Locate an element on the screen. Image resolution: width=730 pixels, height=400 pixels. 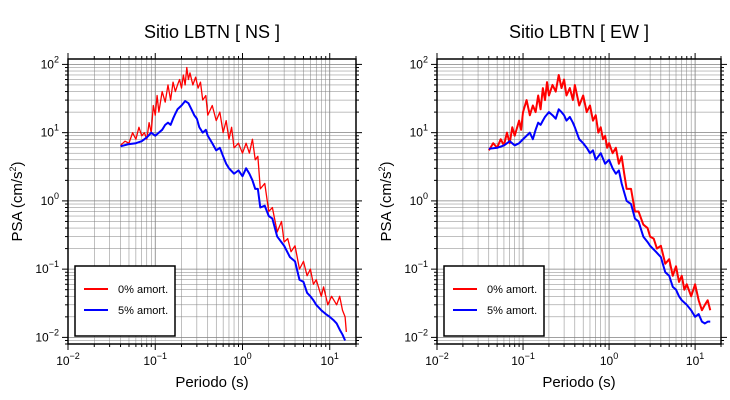
chart-title: Sitio LBTN [ NS ] is located at coordinates (212, 32).